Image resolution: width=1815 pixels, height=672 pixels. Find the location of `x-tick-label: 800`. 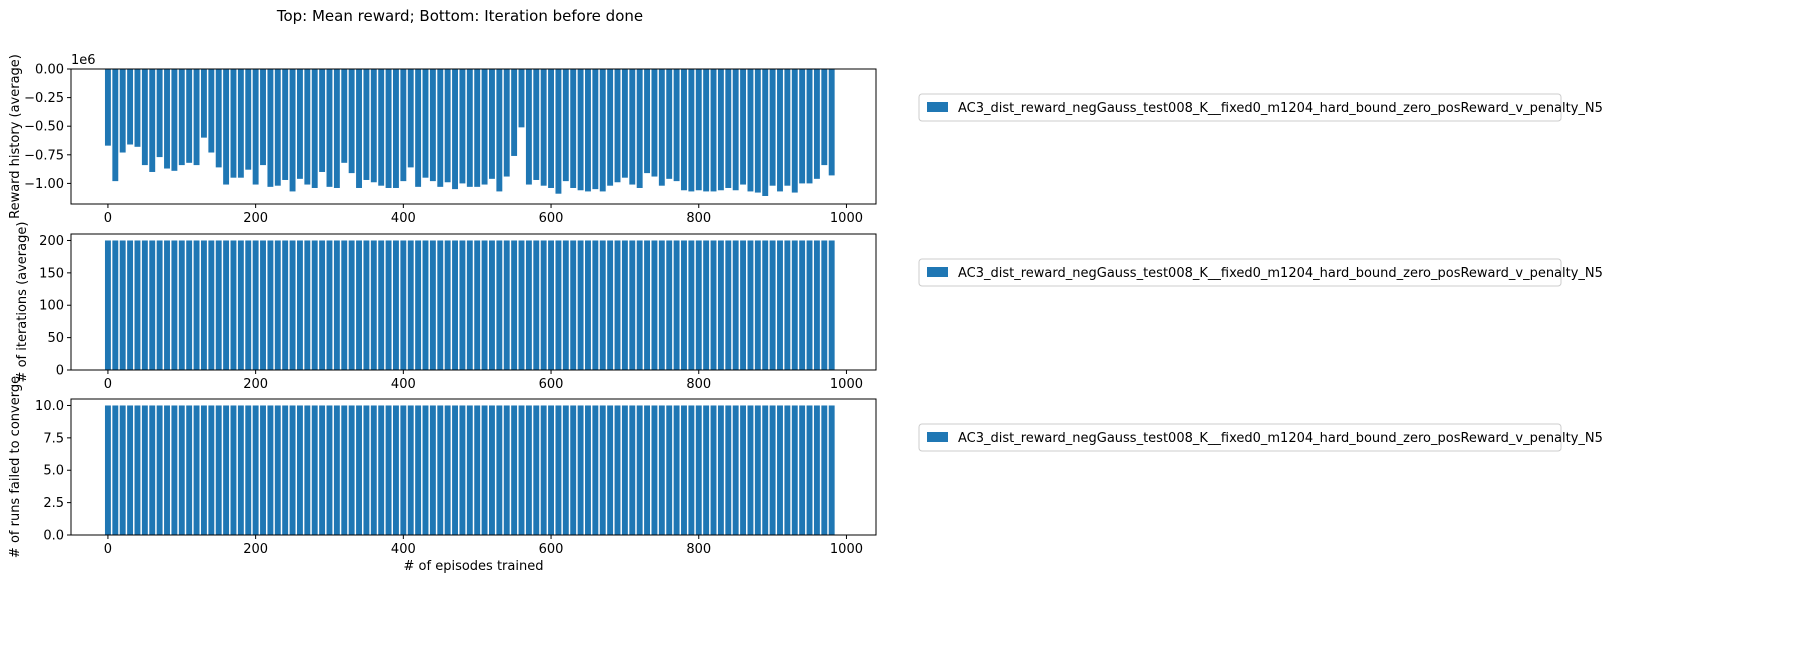

x-tick-label: 800 is located at coordinates (698, 218).